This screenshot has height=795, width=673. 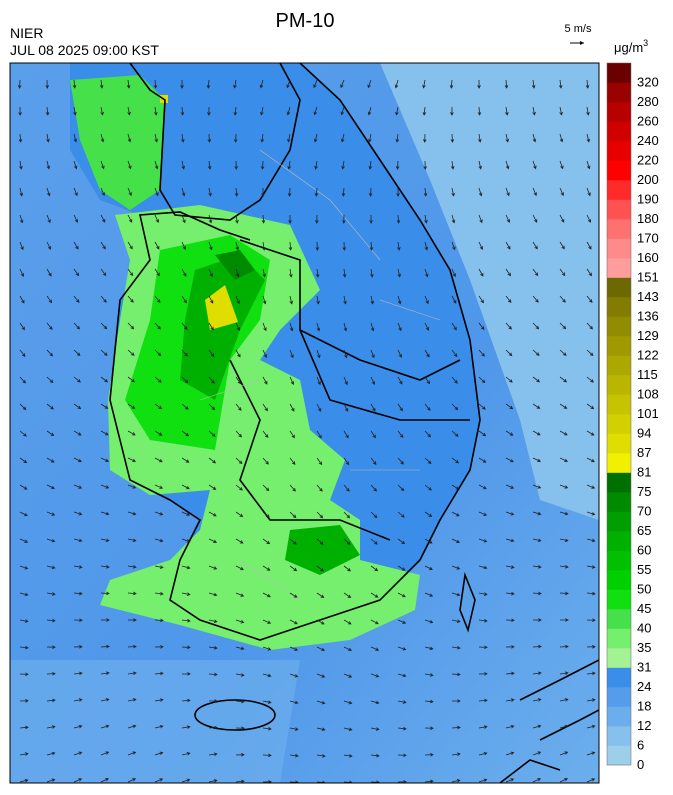 I want to click on colorbar-label: 87, so click(x=644, y=452).